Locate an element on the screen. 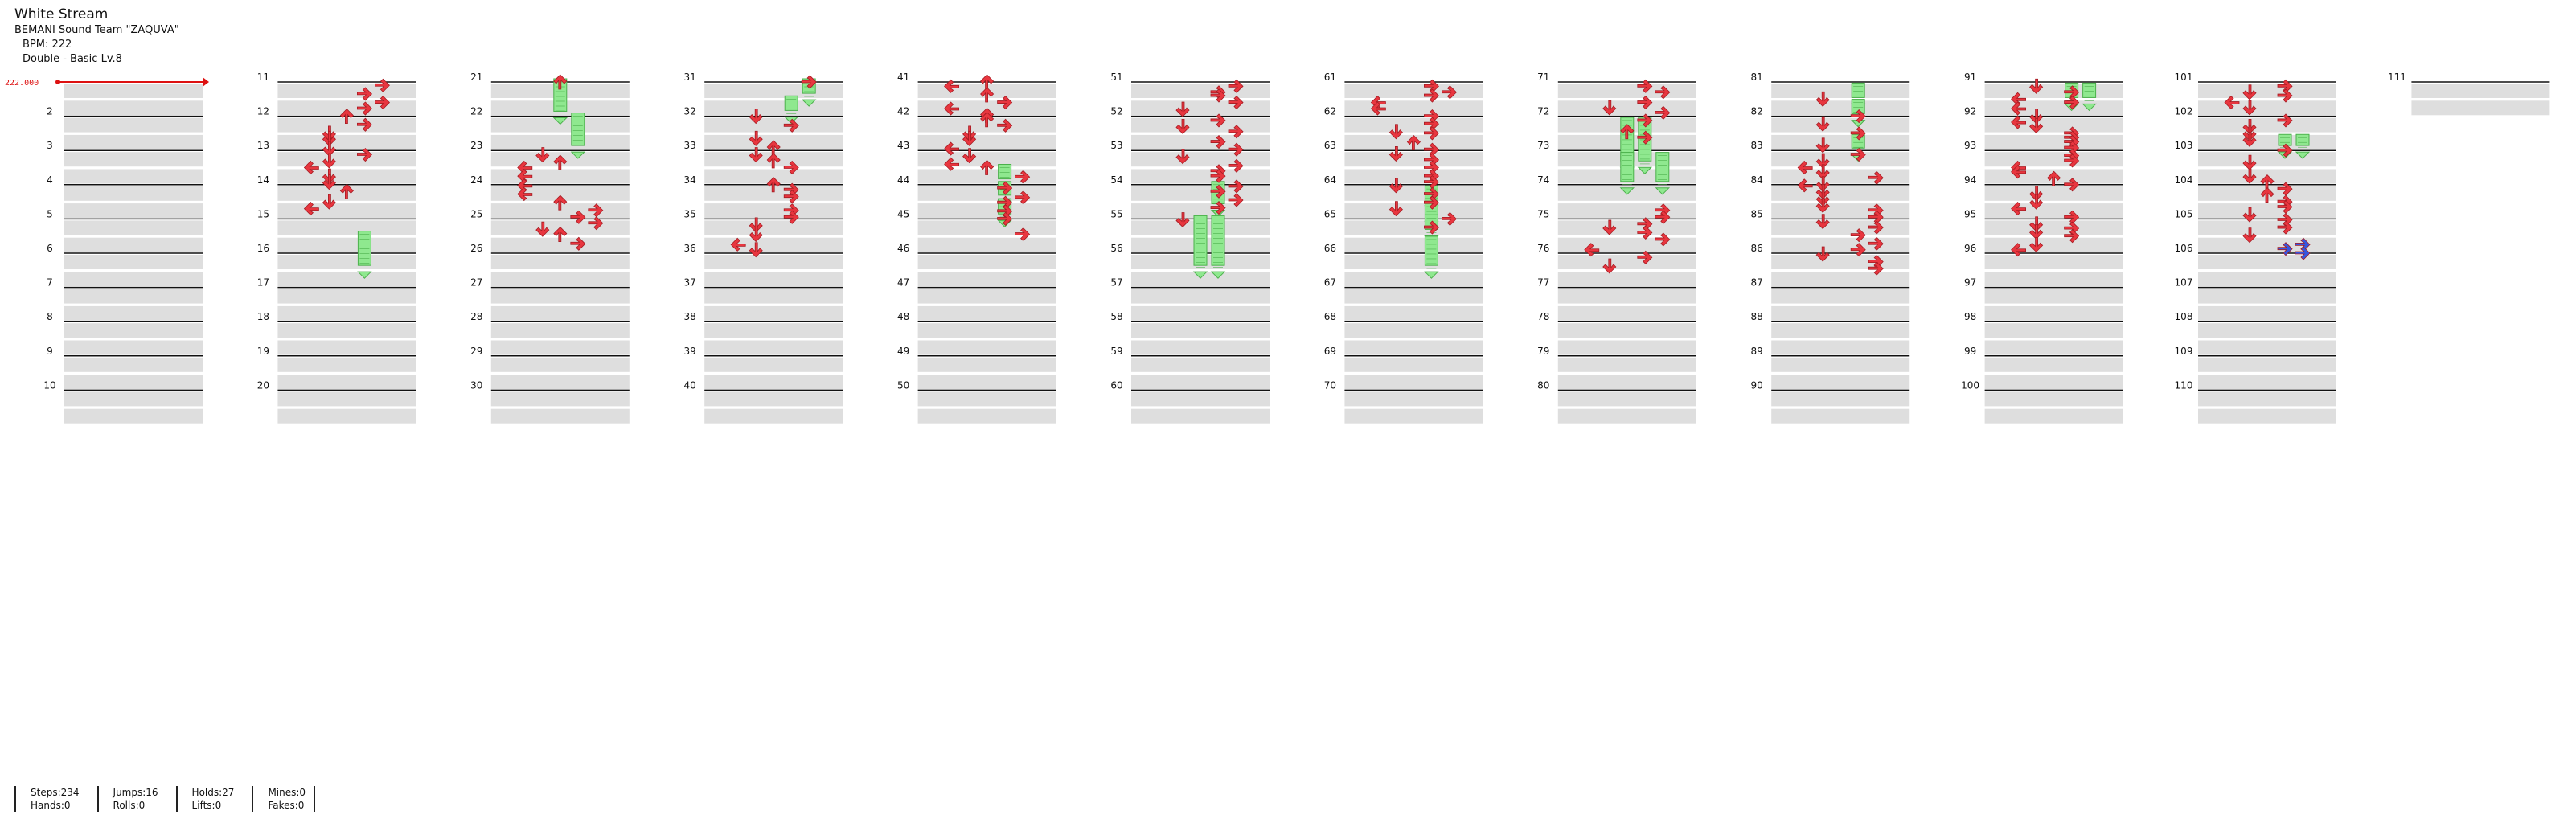  measure-number: 16 is located at coordinates (263, 248).